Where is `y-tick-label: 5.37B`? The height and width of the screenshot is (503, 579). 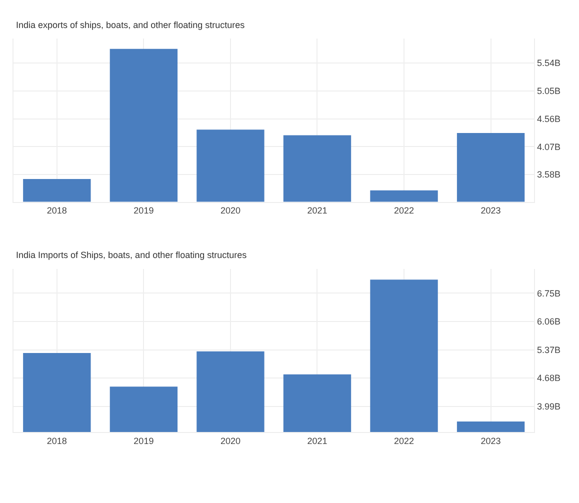 y-tick-label: 5.37B is located at coordinates (548, 349).